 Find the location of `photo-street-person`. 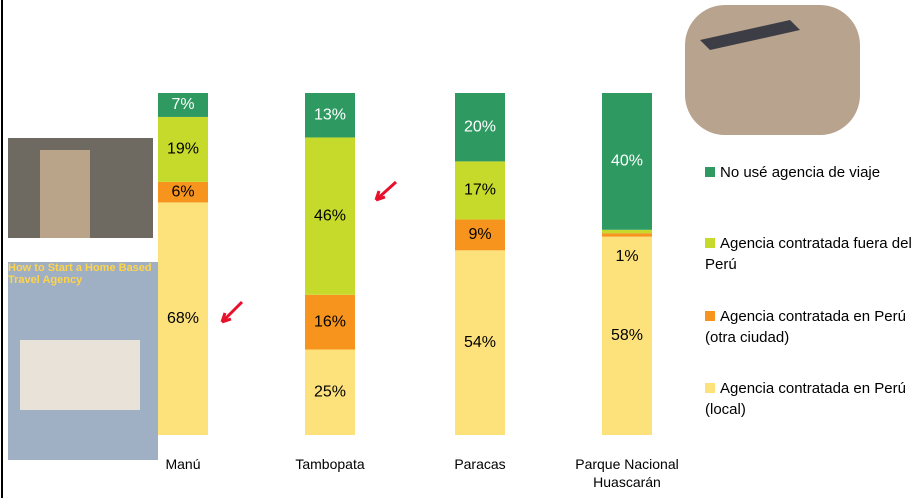

photo-street-person is located at coordinates (65, 194).